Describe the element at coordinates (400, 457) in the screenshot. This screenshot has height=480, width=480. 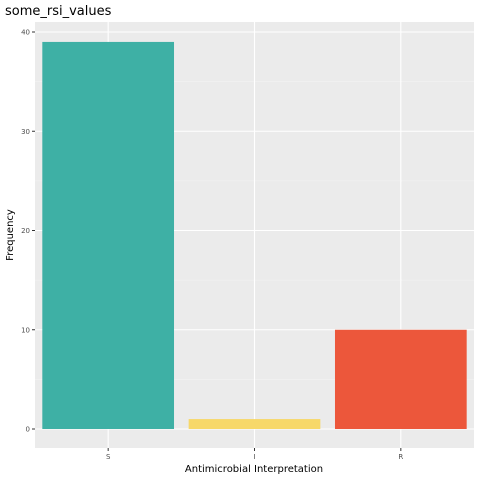
I see `x-tick-label: R` at that location.